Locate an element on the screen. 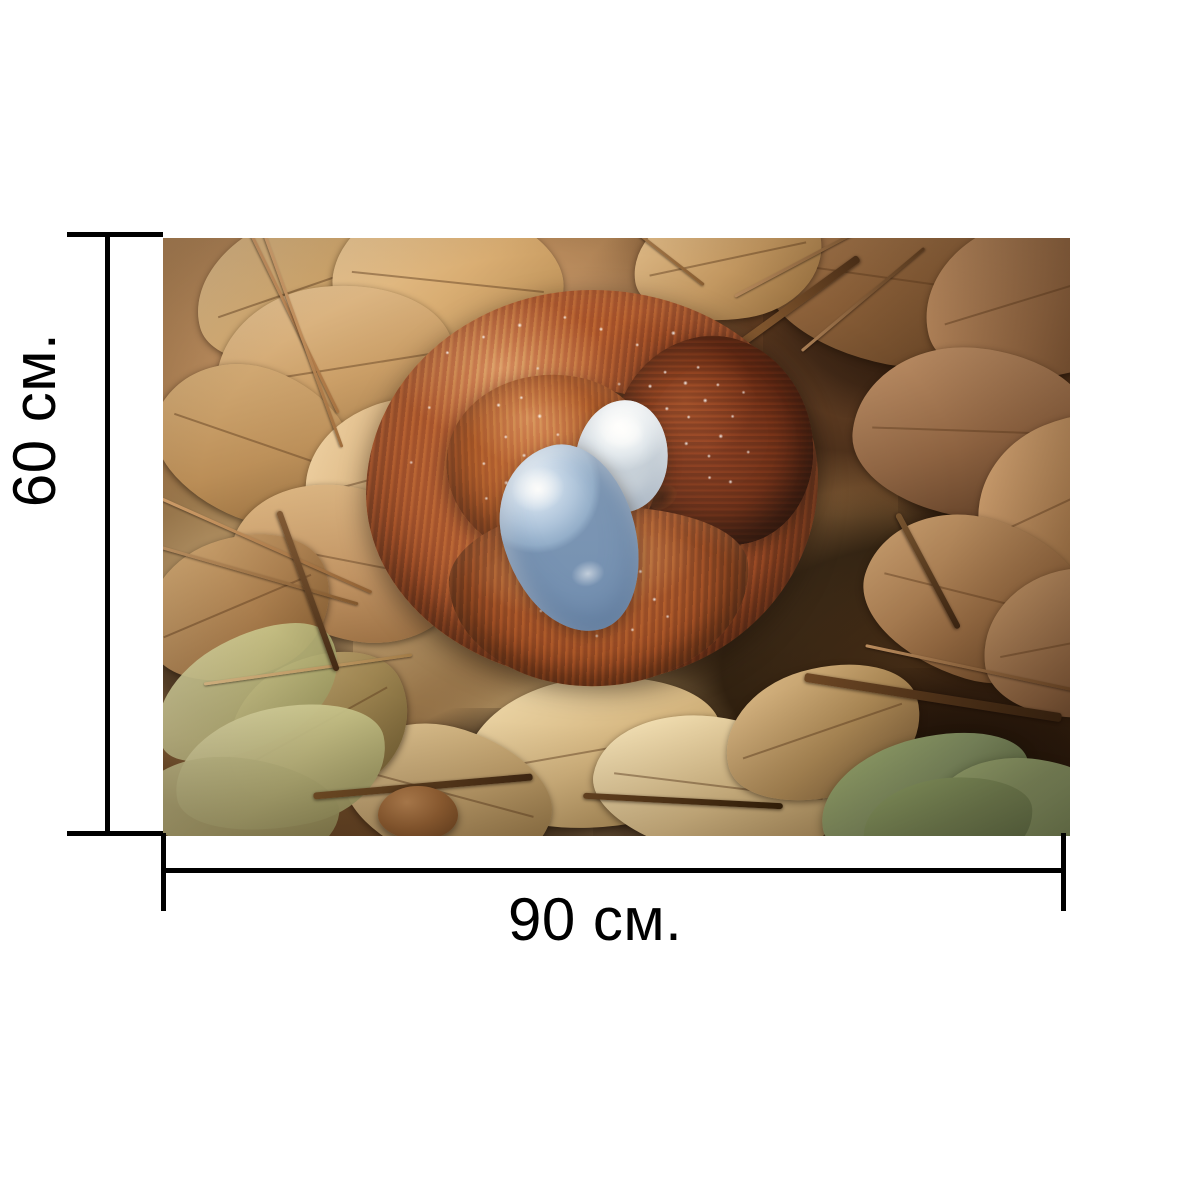 This screenshot has height=1200, width=1200. height-tick-top is located at coordinates (115, 234).